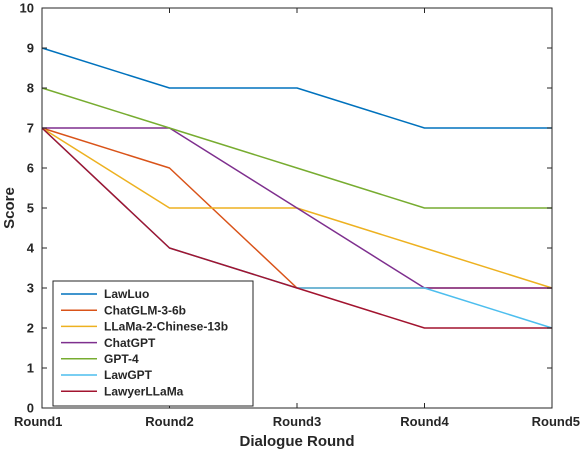 This screenshot has width=582, height=457. Describe the element at coordinates (38, 421) in the screenshot. I see `x-tick-label: Round1` at that location.